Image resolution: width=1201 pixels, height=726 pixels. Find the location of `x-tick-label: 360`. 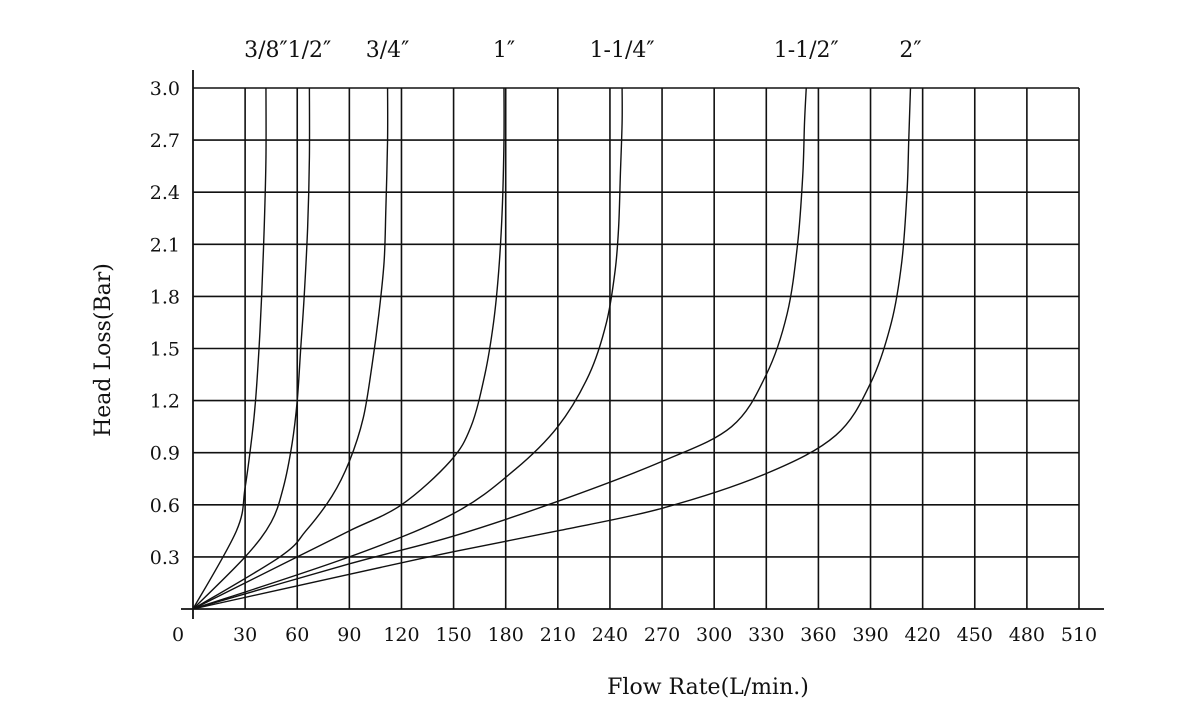

x-tick-label: 360 is located at coordinates (818, 635).